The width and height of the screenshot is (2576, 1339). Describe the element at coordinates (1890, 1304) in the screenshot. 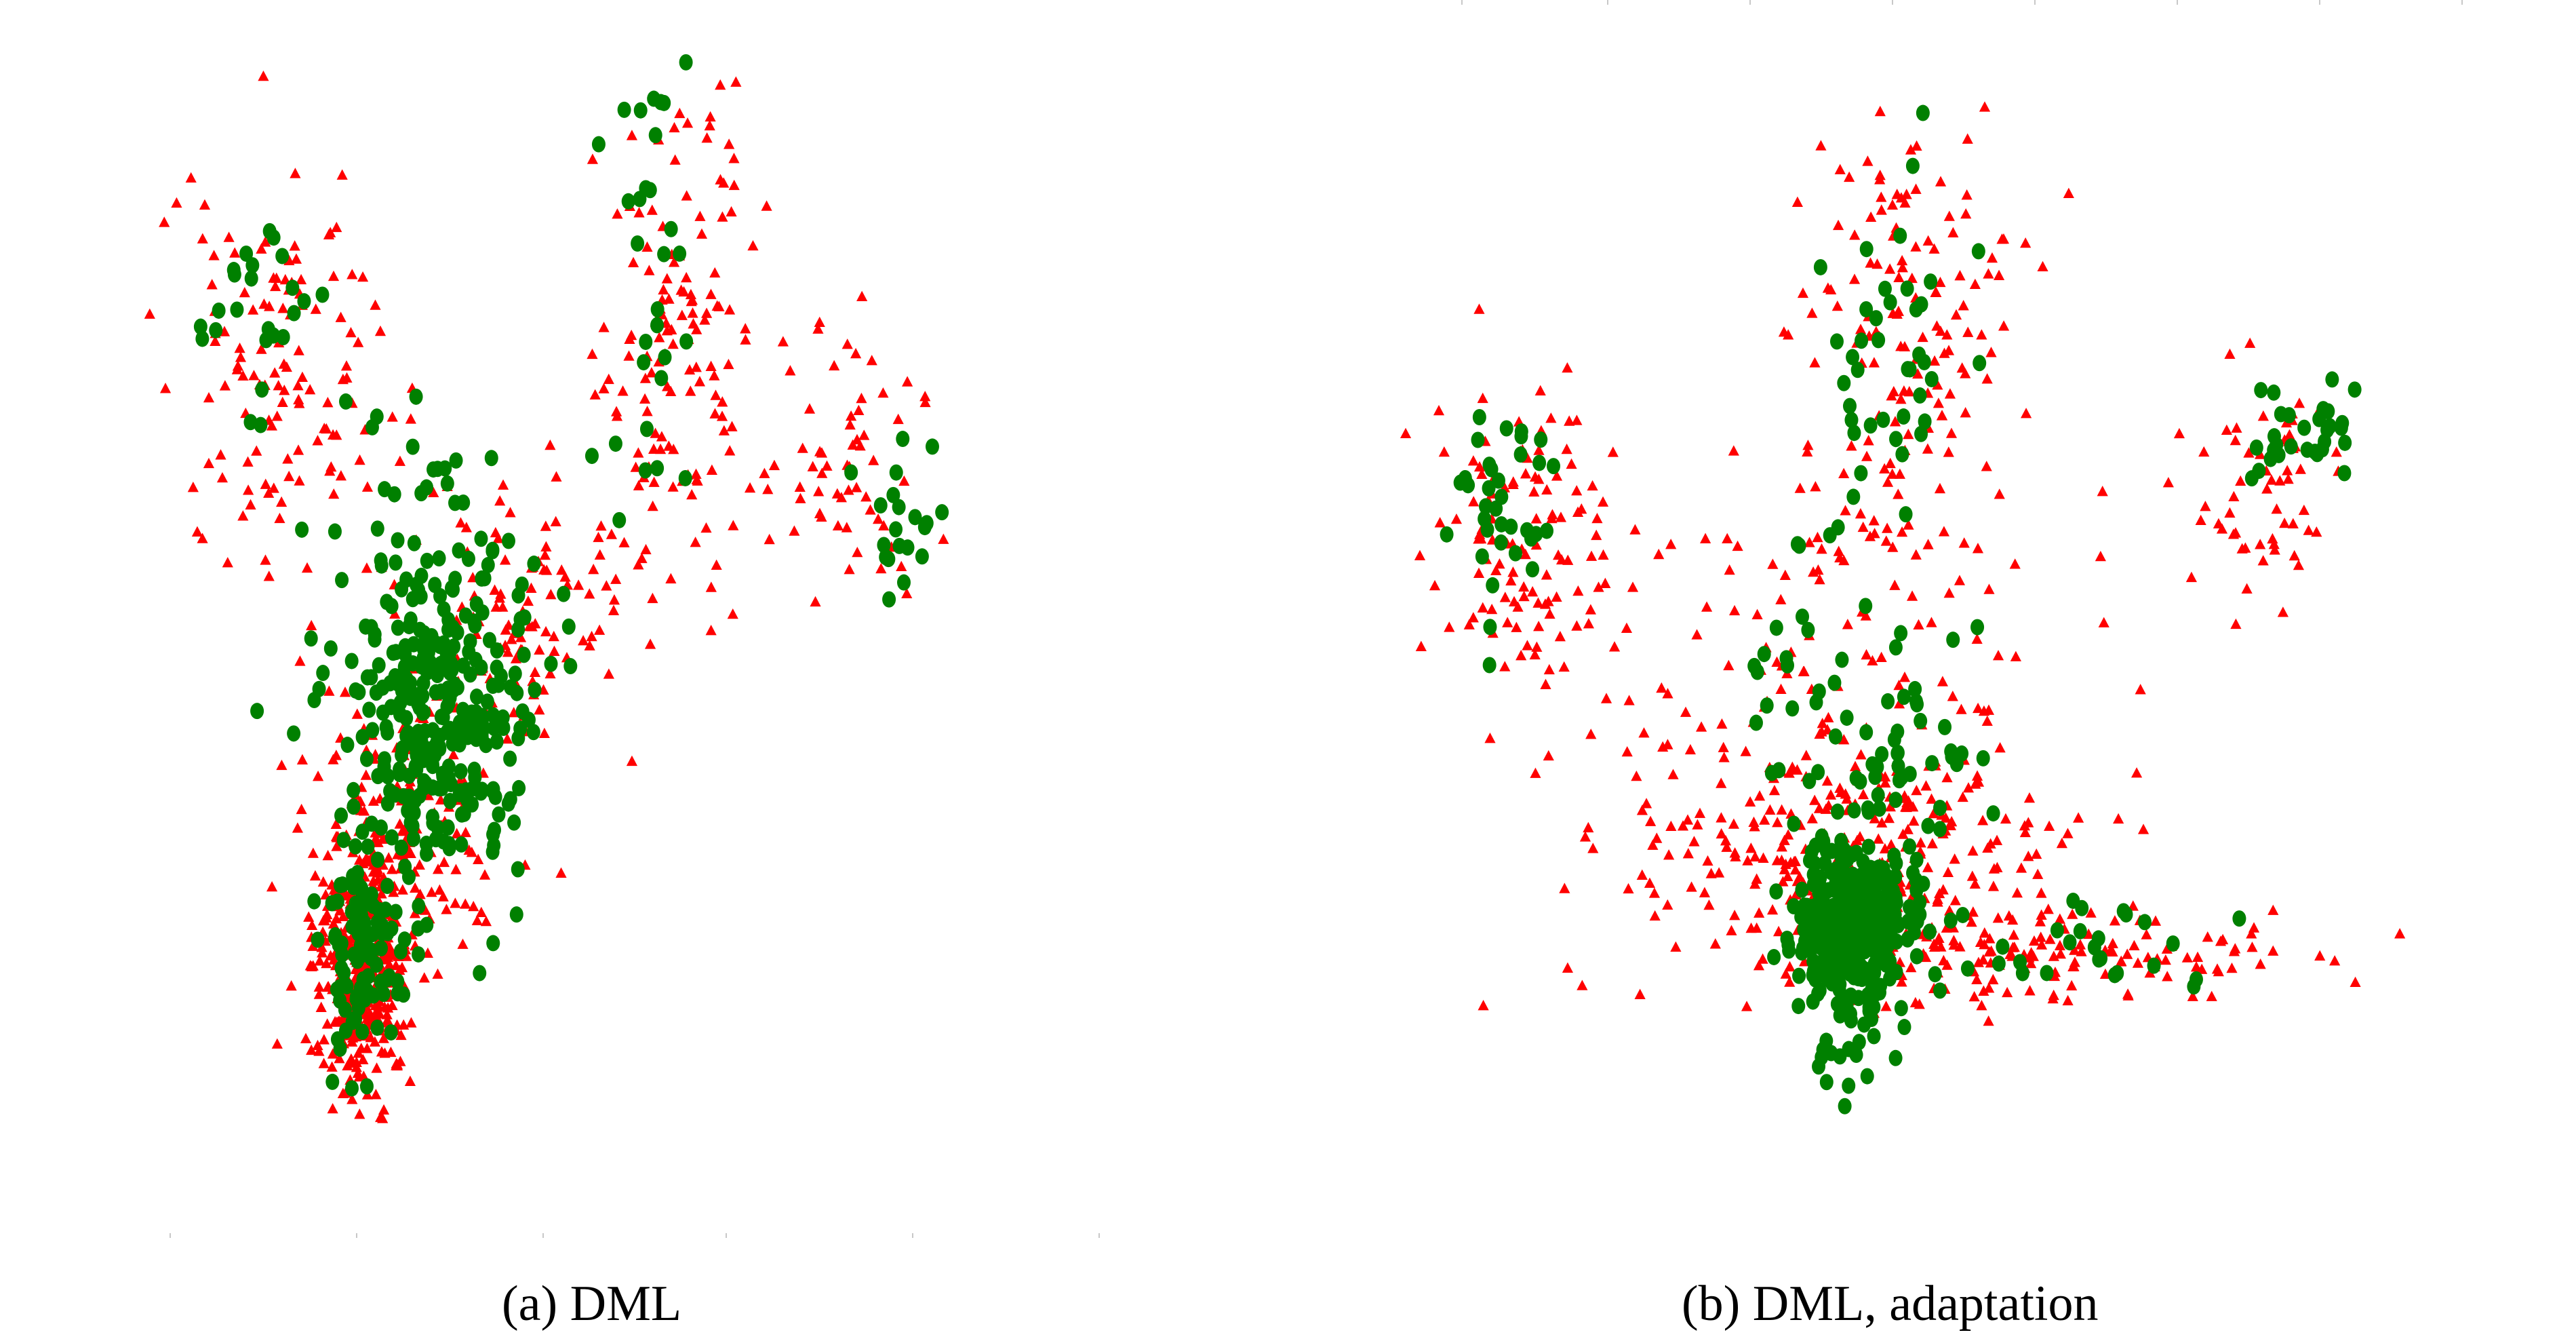

I see `caption-b: (b) DML, adaptation` at that location.